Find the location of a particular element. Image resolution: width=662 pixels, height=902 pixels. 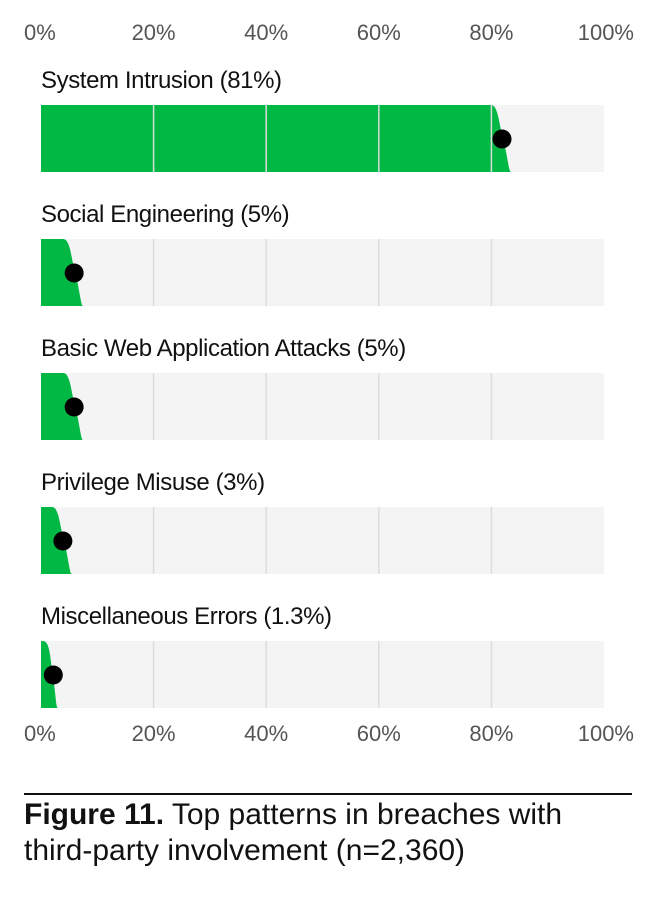

top-axis-tick-label: 40% is located at coordinates (266, 32).